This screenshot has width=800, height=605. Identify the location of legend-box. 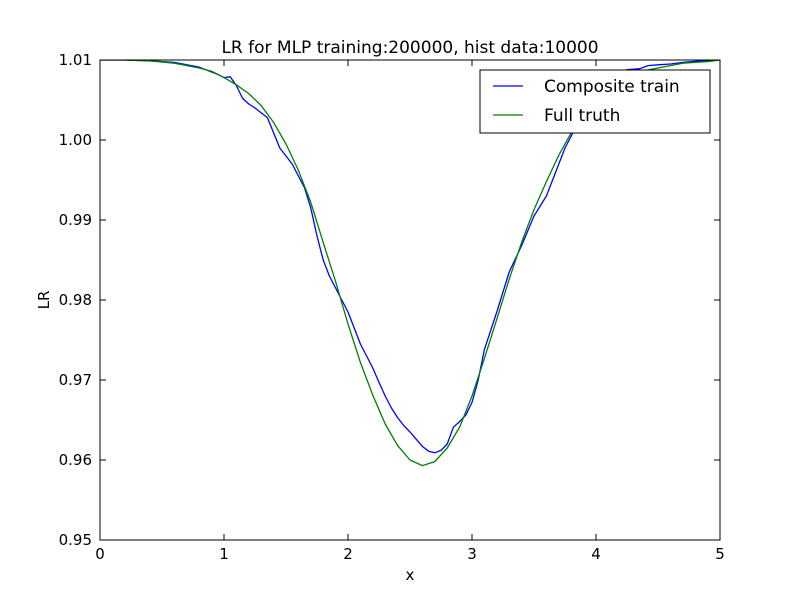
(595, 101).